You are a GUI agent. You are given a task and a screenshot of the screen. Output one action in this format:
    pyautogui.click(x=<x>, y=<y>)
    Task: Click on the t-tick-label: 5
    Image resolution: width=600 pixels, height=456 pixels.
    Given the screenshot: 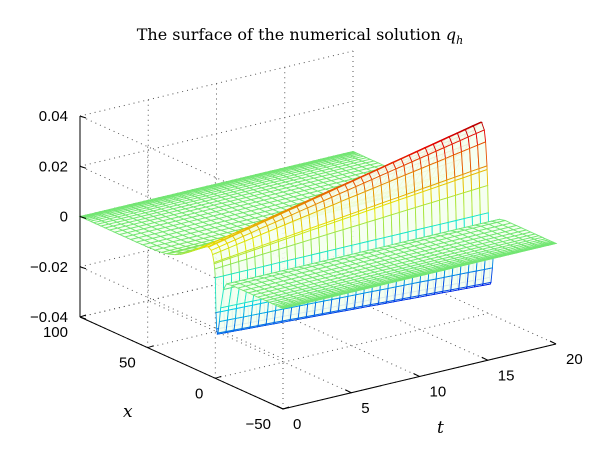 What is the action you would take?
    pyautogui.click(x=365, y=408)
    